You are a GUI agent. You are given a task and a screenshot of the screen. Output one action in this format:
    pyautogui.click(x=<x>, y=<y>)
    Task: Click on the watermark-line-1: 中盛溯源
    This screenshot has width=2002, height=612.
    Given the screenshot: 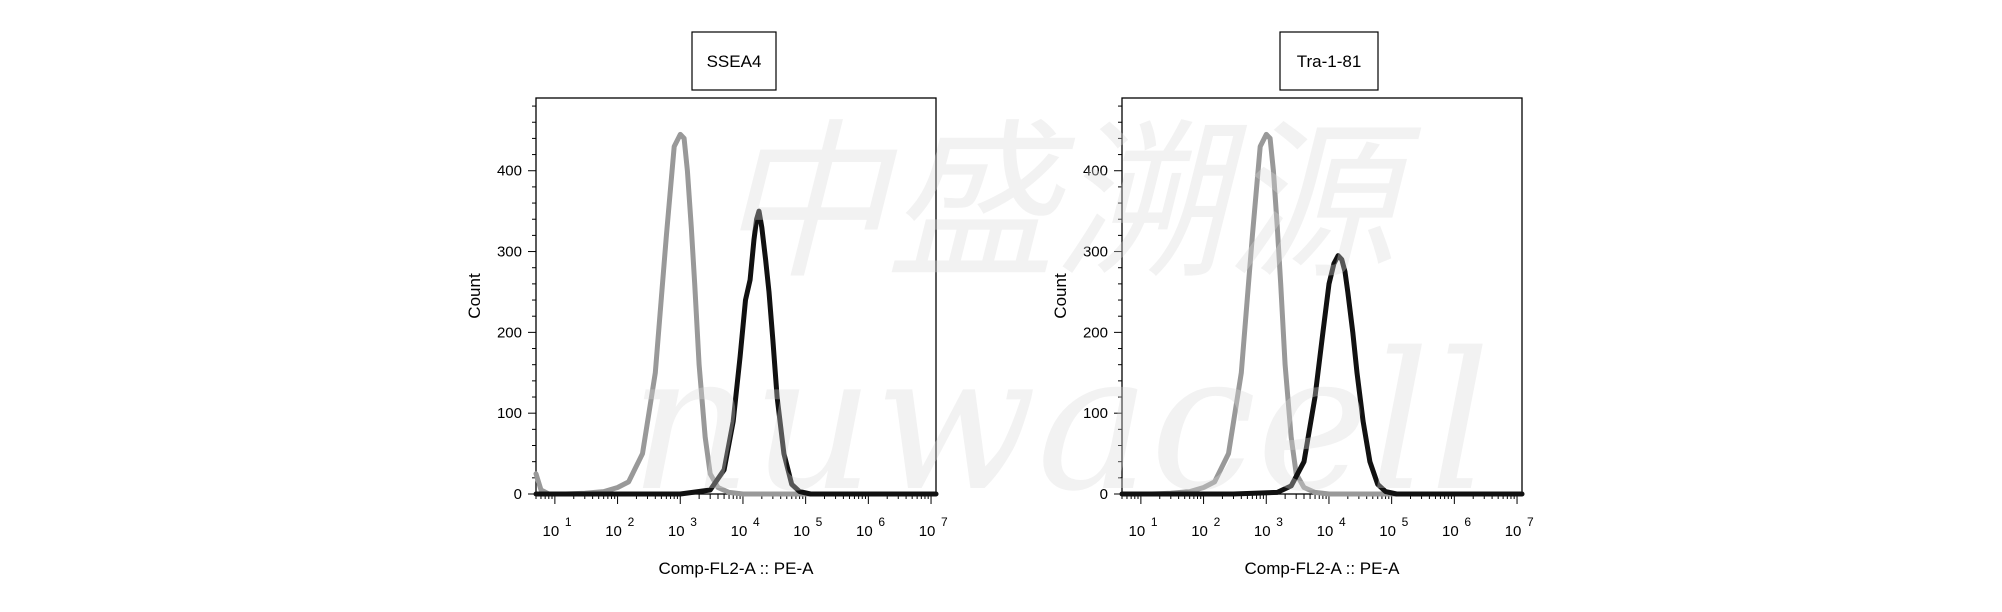 What is the action you would take?
    pyautogui.click(x=1069, y=204)
    